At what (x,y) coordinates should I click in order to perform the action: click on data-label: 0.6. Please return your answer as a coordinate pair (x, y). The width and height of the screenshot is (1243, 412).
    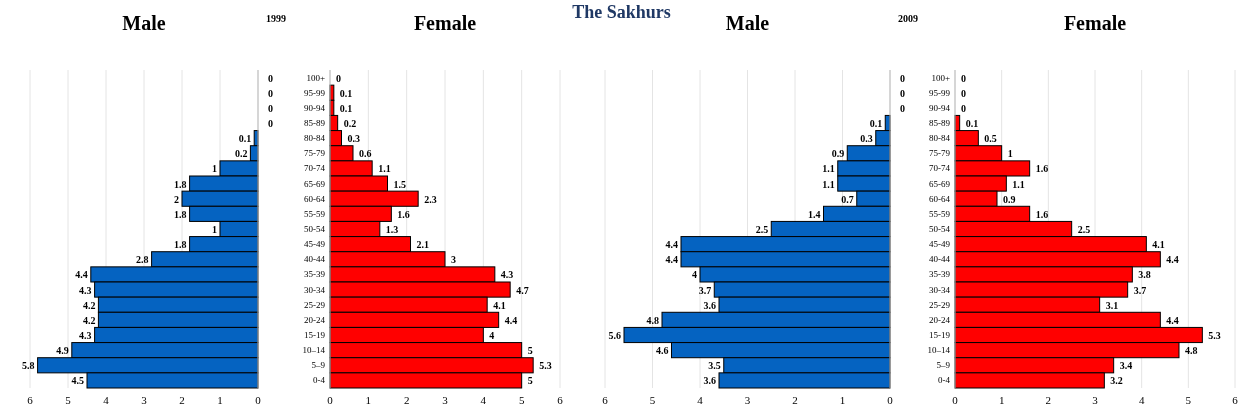
    Looking at the image, I should click on (365, 154).